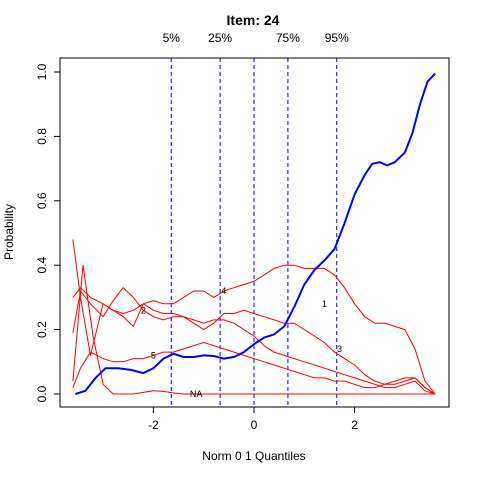  I want to click on y-tick-label: 0.2, so click(42, 329).